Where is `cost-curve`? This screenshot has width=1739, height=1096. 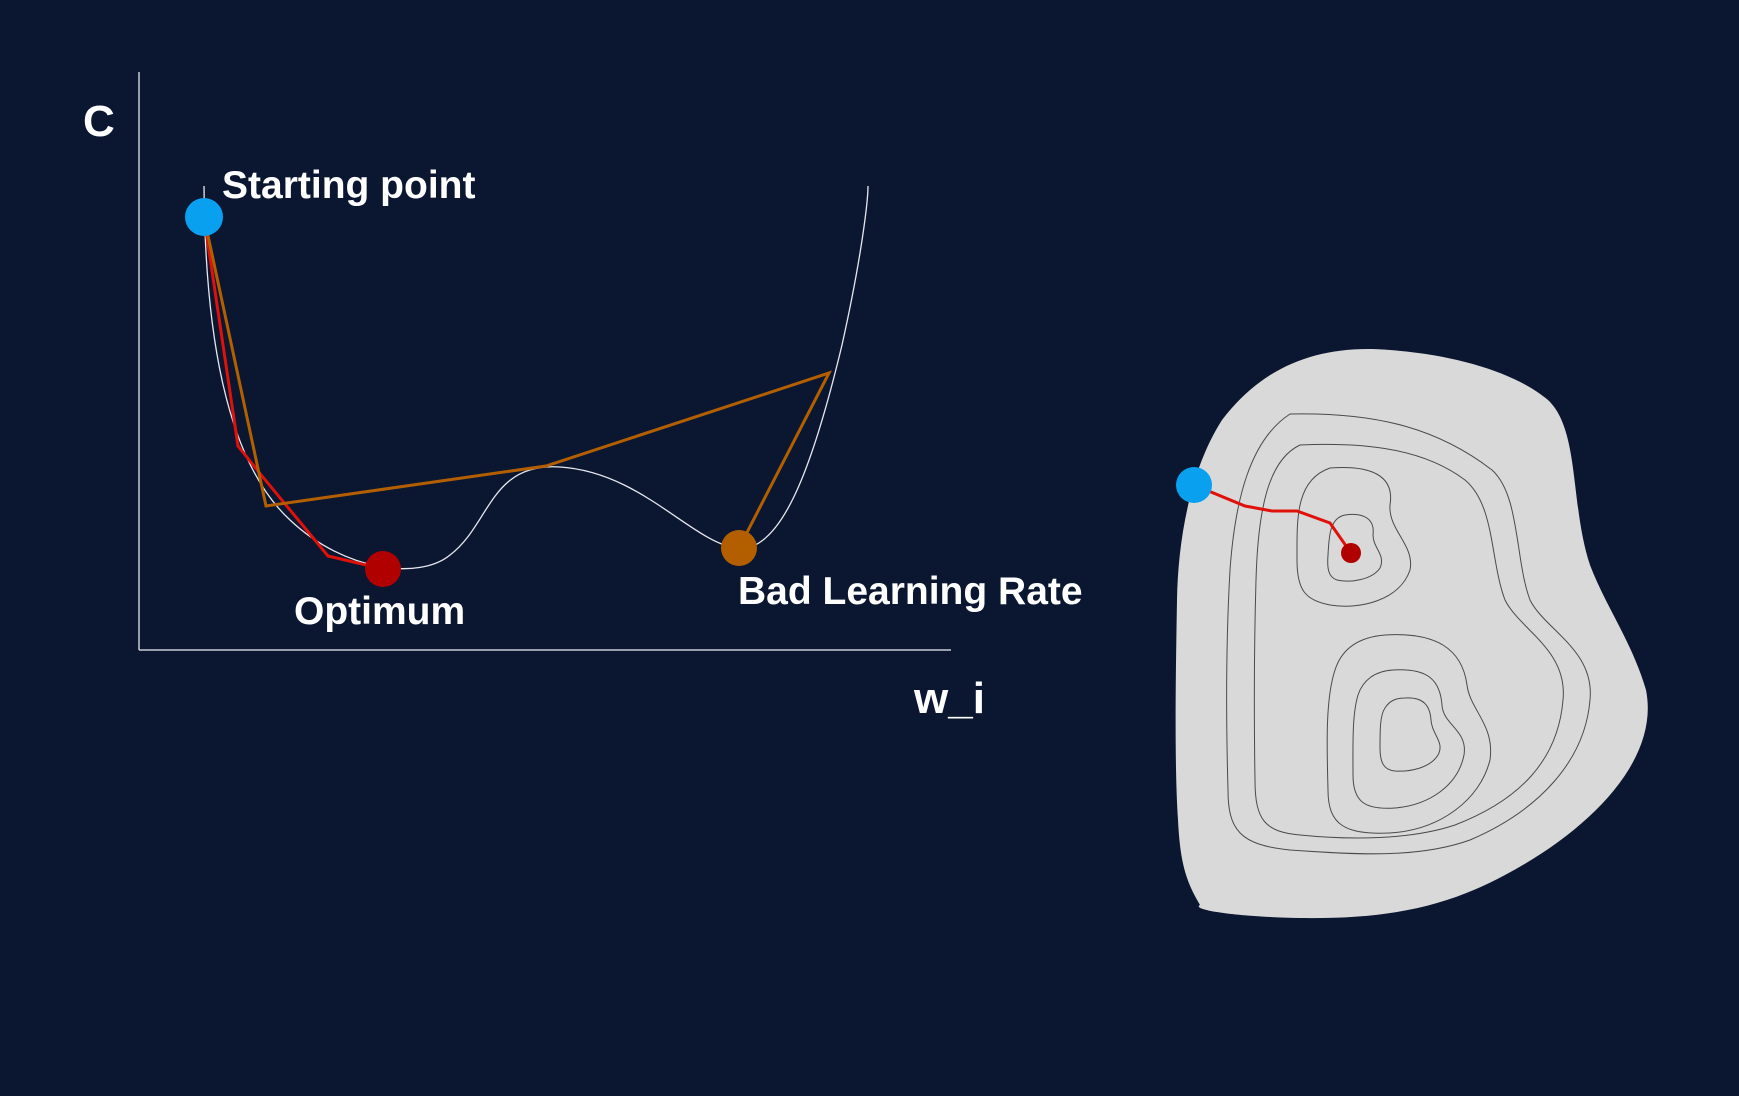
cost-curve is located at coordinates (536, 377).